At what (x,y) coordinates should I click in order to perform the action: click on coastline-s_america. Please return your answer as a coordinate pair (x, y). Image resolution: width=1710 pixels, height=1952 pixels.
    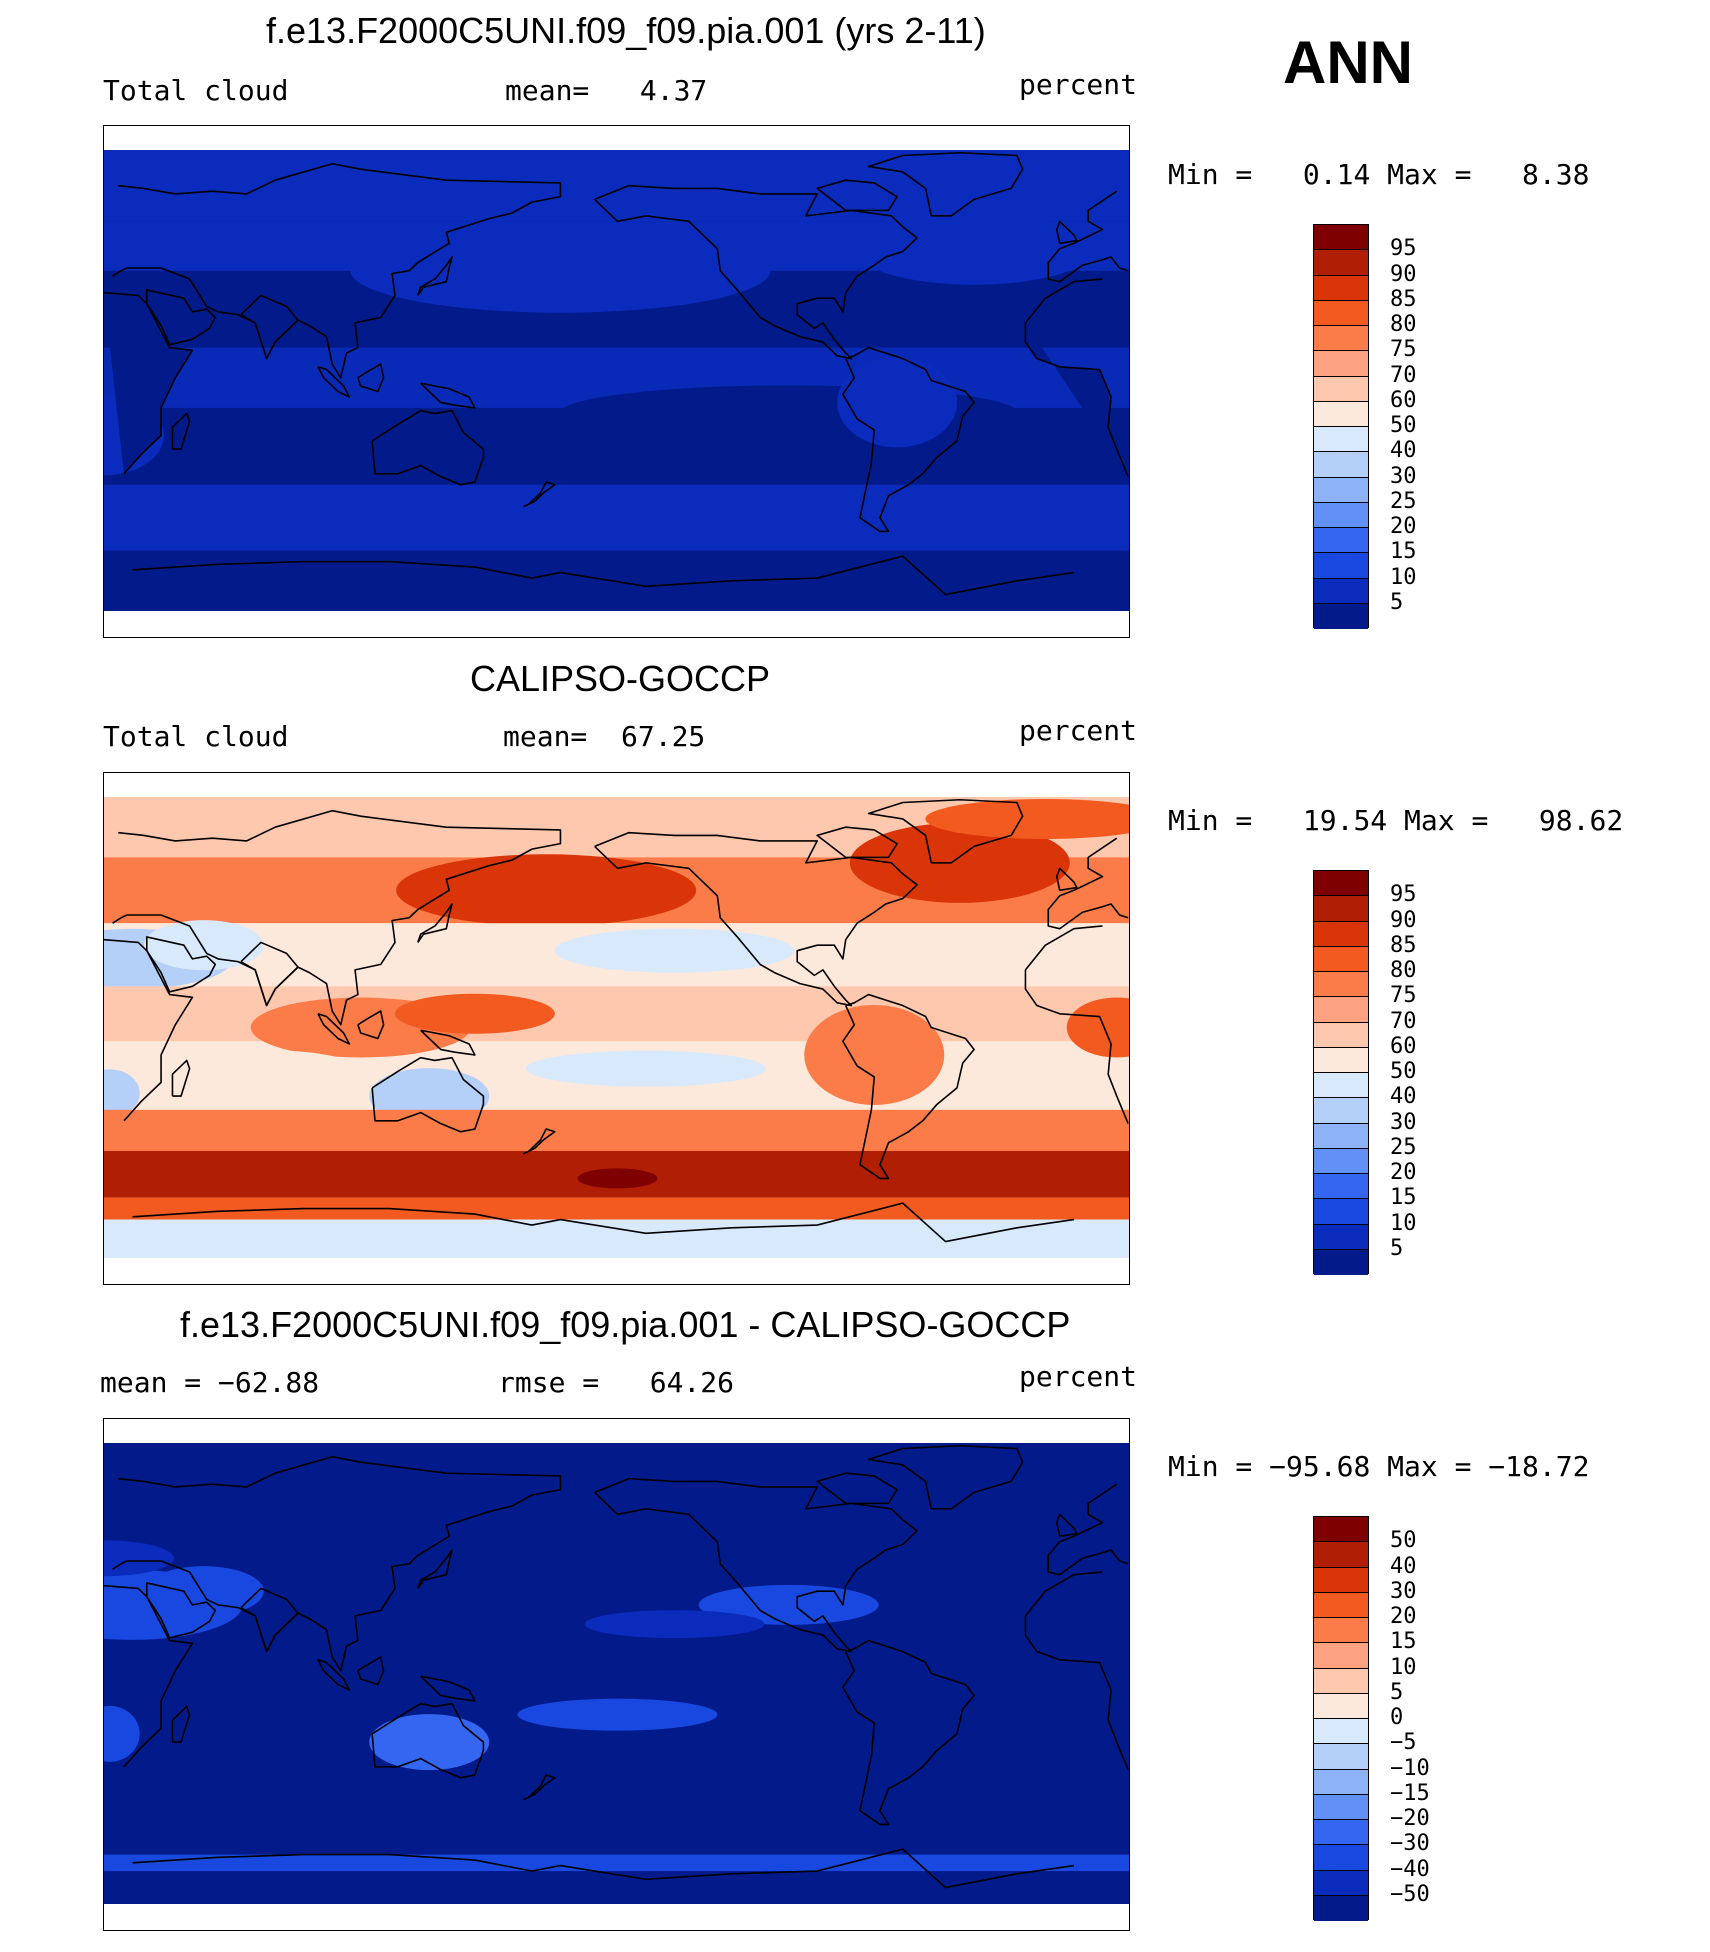
    Looking at the image, I should click on (908, 439).